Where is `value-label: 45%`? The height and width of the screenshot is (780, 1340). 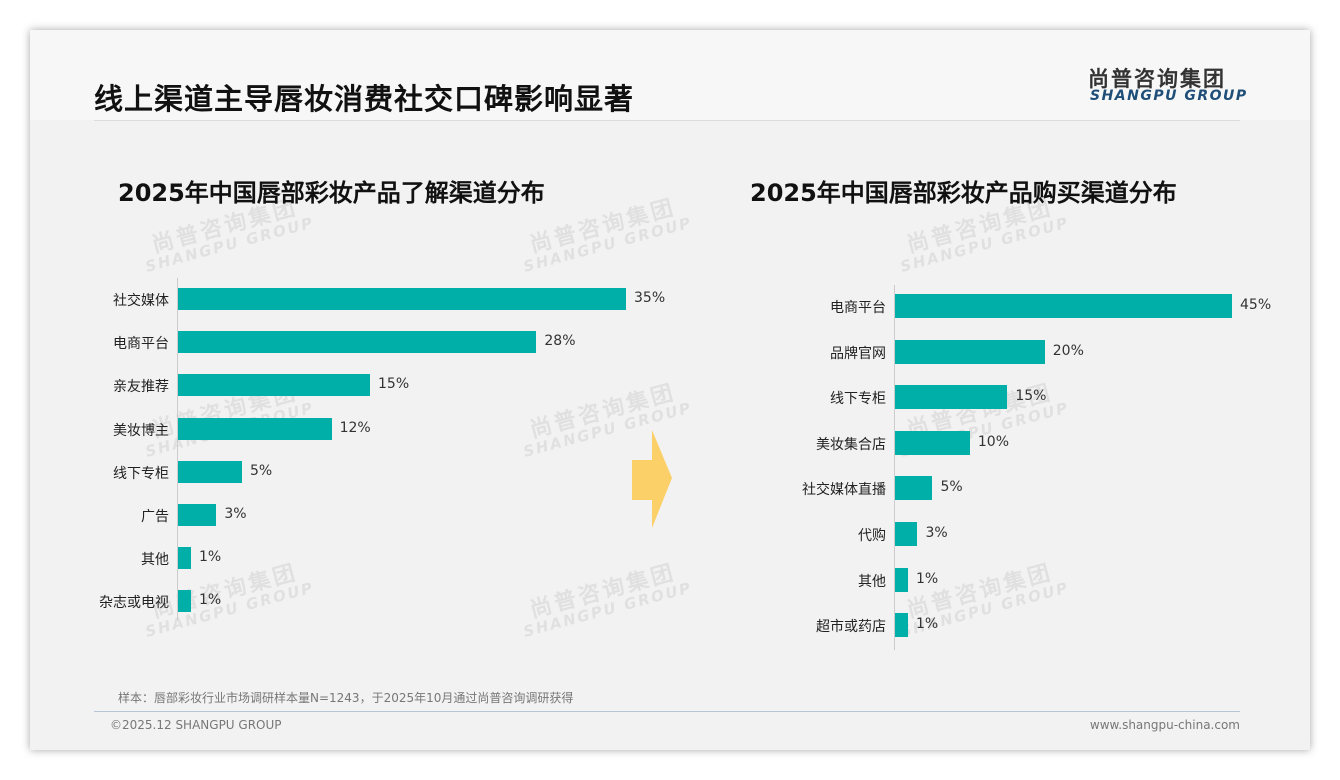 value-label: 45% is located at coordinates (1256, 305).